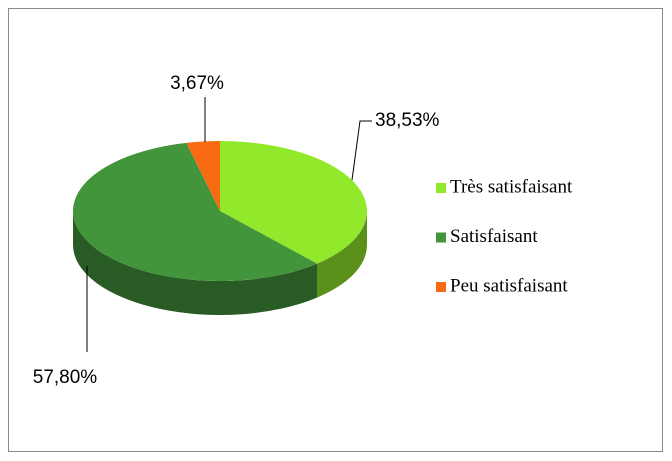 The image size is (672, 461). I want to click on legend-label: Très satisfaisant, so click(511, 186).